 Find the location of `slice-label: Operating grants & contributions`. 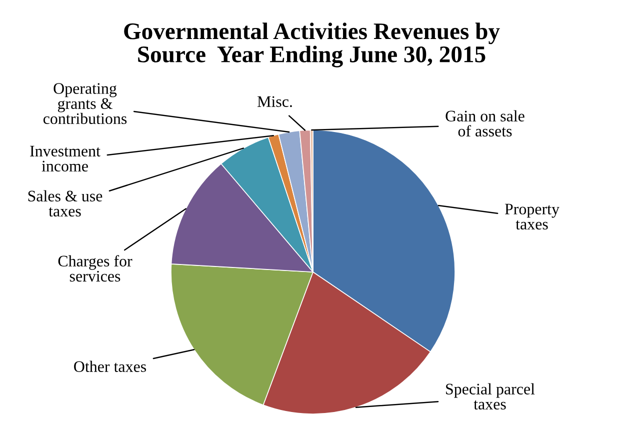

slice-label: Operating grants & contributions is located at coordinates (85, 103).